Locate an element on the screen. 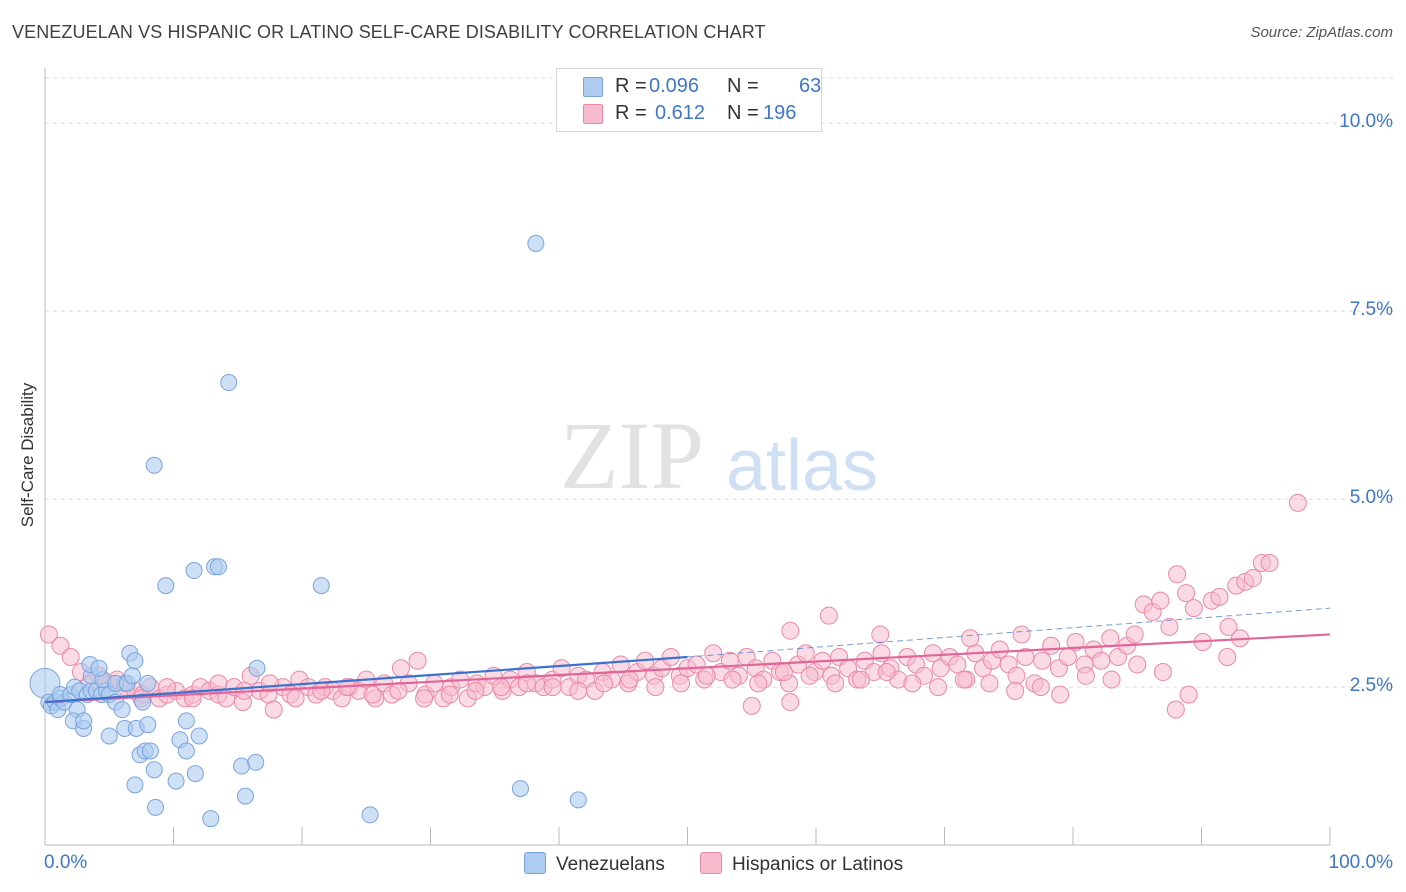 This screenshot has height=892, width=1406. x-tick-label: 100.0% is located at coordinates (1360, 862).